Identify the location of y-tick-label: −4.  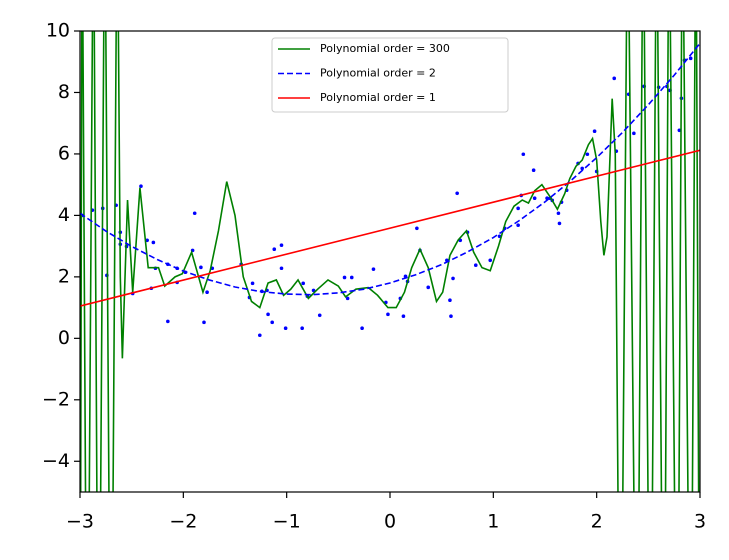
(56, 461).